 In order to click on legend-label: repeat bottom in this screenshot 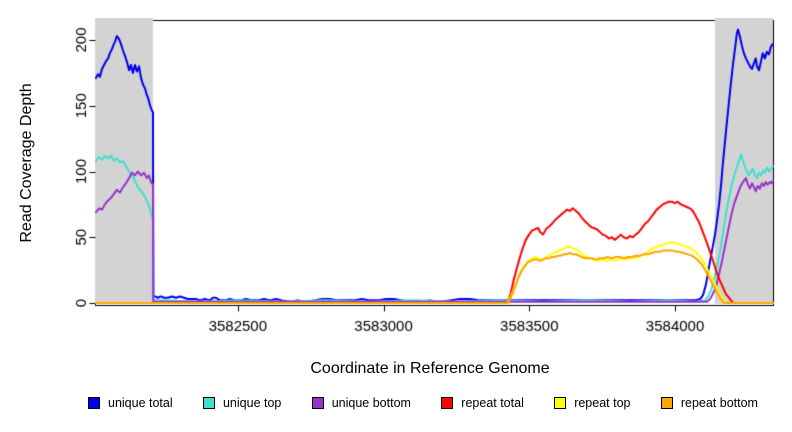, I will do `click(719, 403)`.